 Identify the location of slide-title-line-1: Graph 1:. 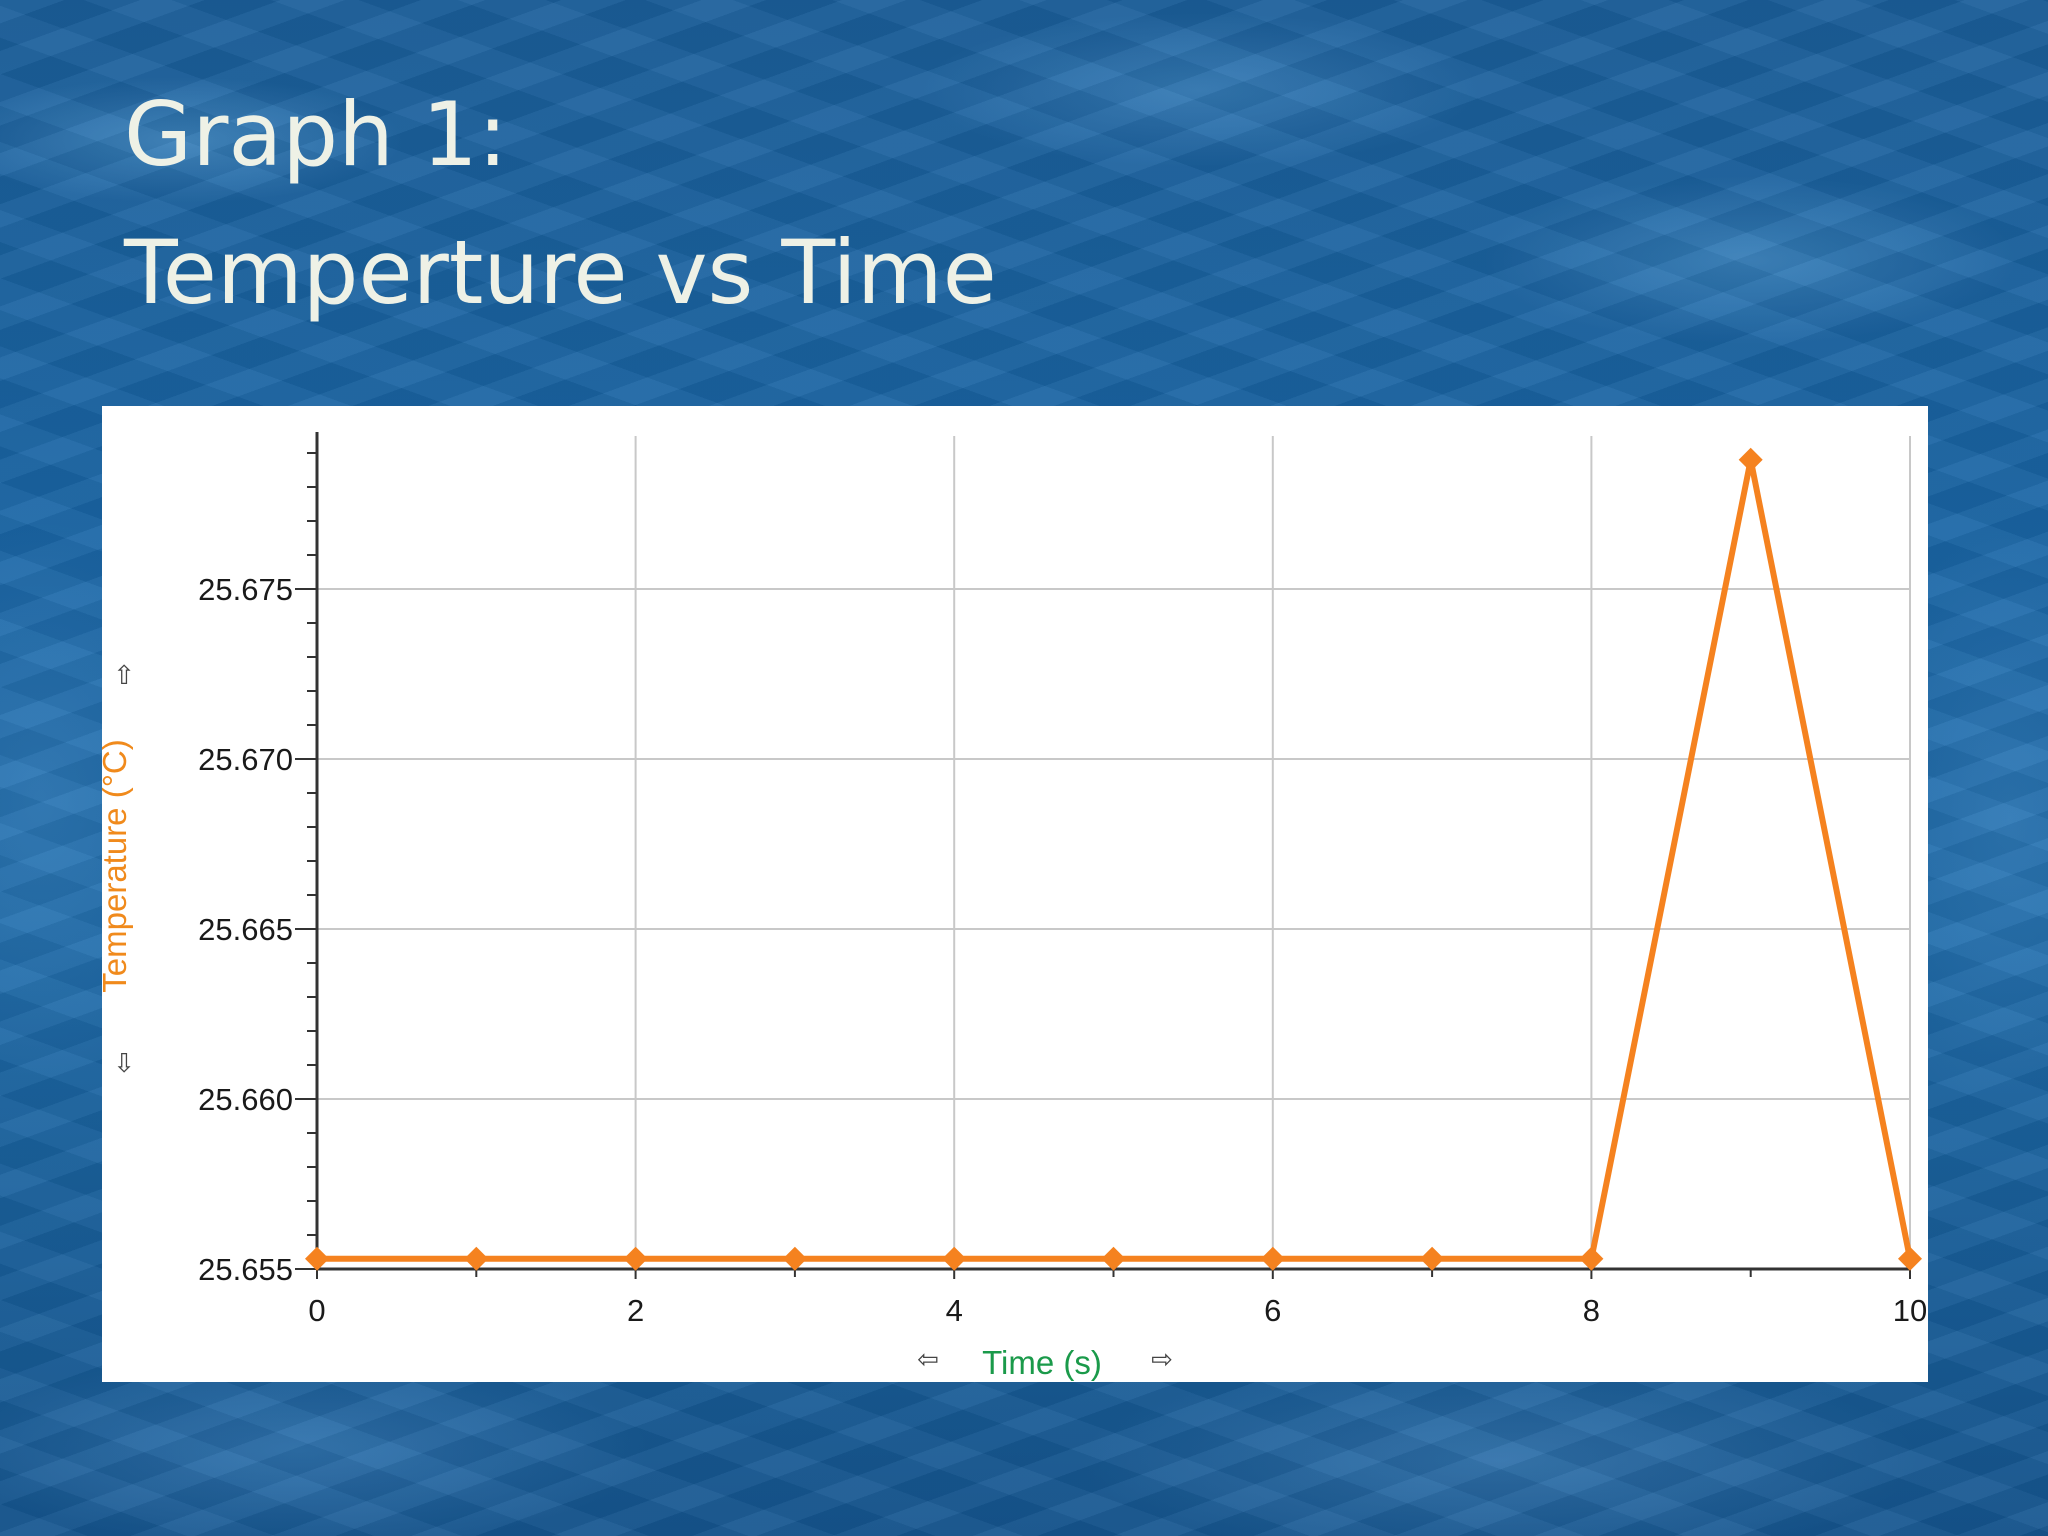
(316, 134).